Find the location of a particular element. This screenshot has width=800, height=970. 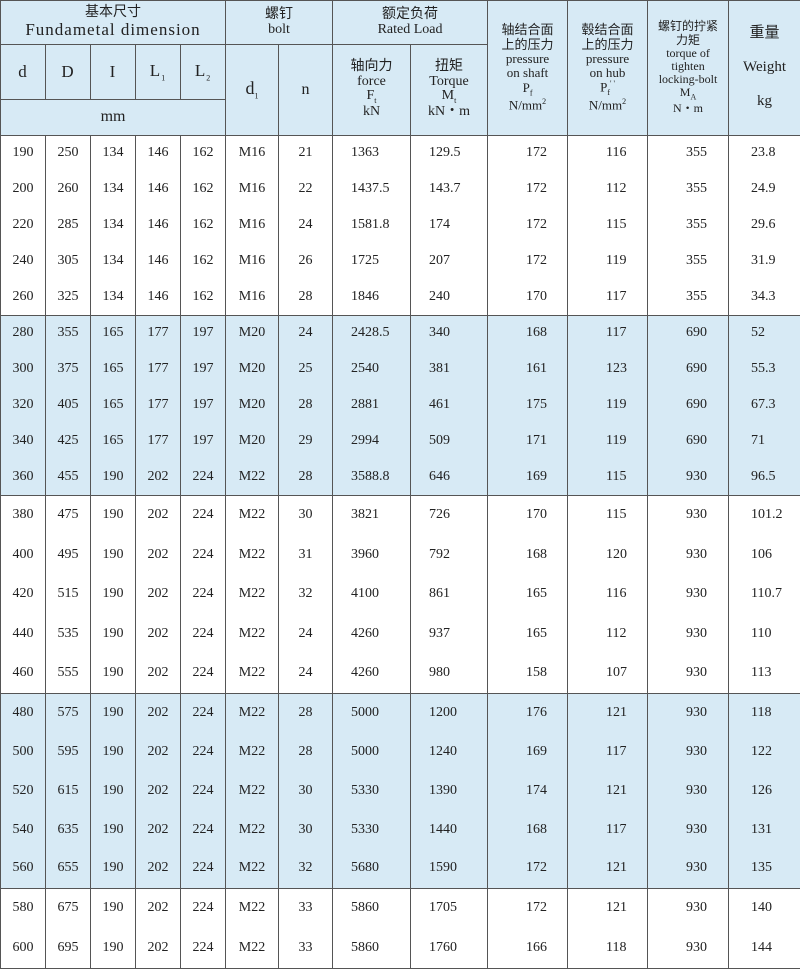

table-cell: 1363 is located at coordinates (372, 153).